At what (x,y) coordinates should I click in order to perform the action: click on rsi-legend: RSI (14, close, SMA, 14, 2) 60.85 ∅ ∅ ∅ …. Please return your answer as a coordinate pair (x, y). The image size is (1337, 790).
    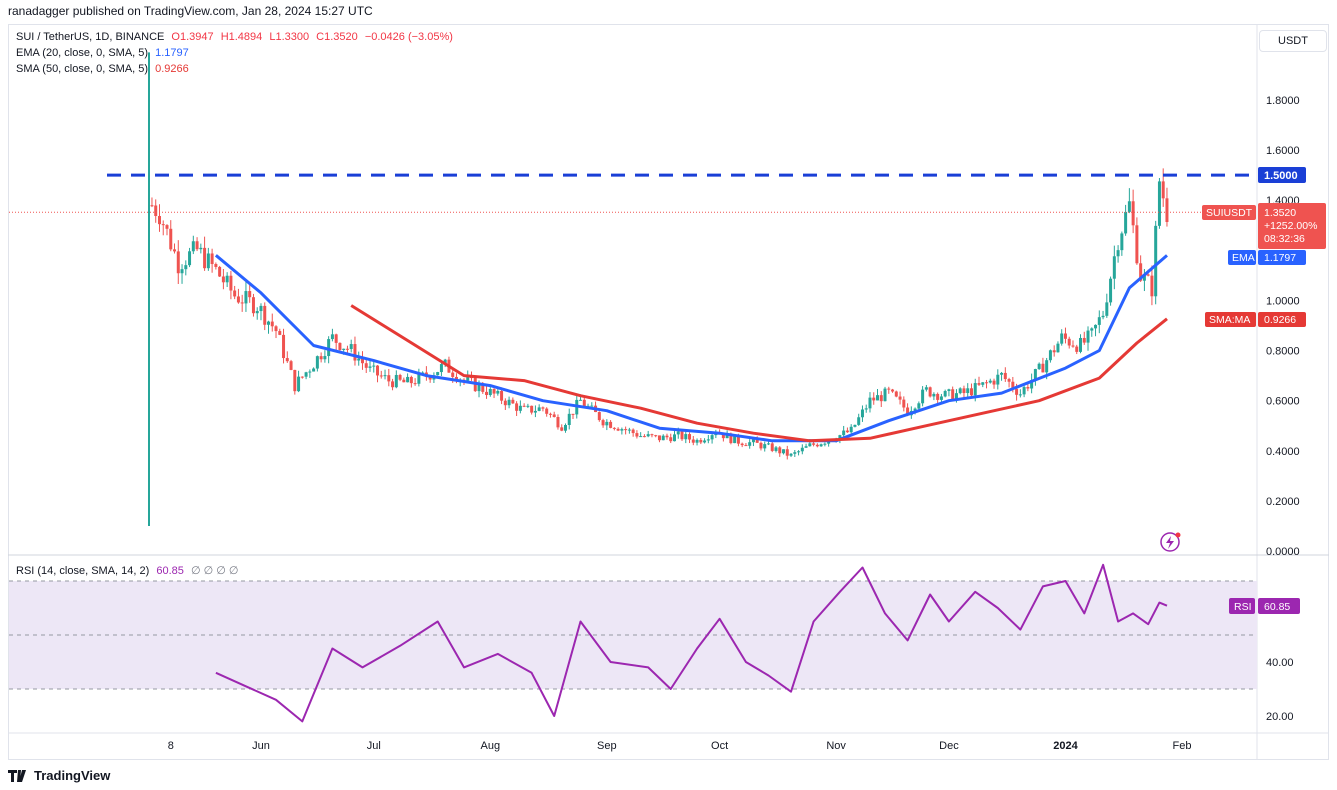
    Looking at the image, I should click on (127, 570).